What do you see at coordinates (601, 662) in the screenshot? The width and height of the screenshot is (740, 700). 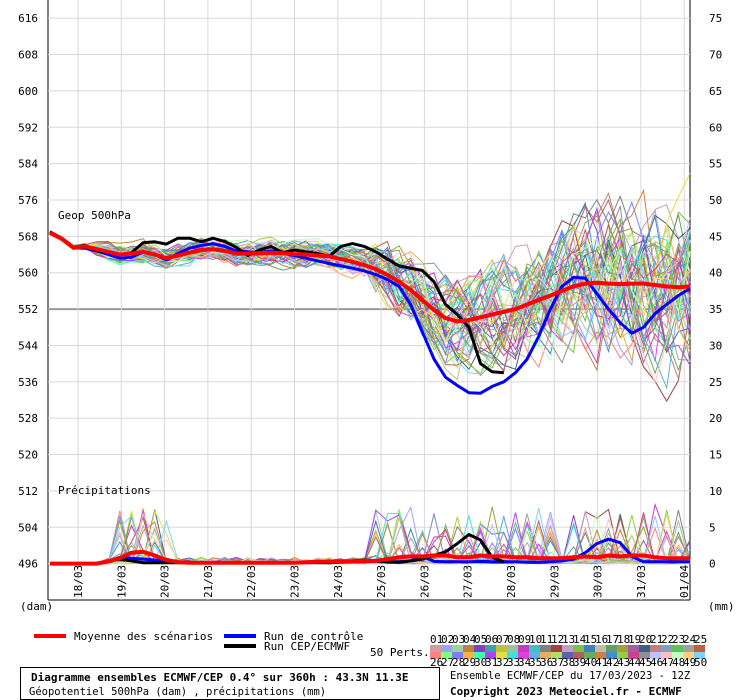 I see `perts-number-bottom: 41` at bounding box center [601, 662].